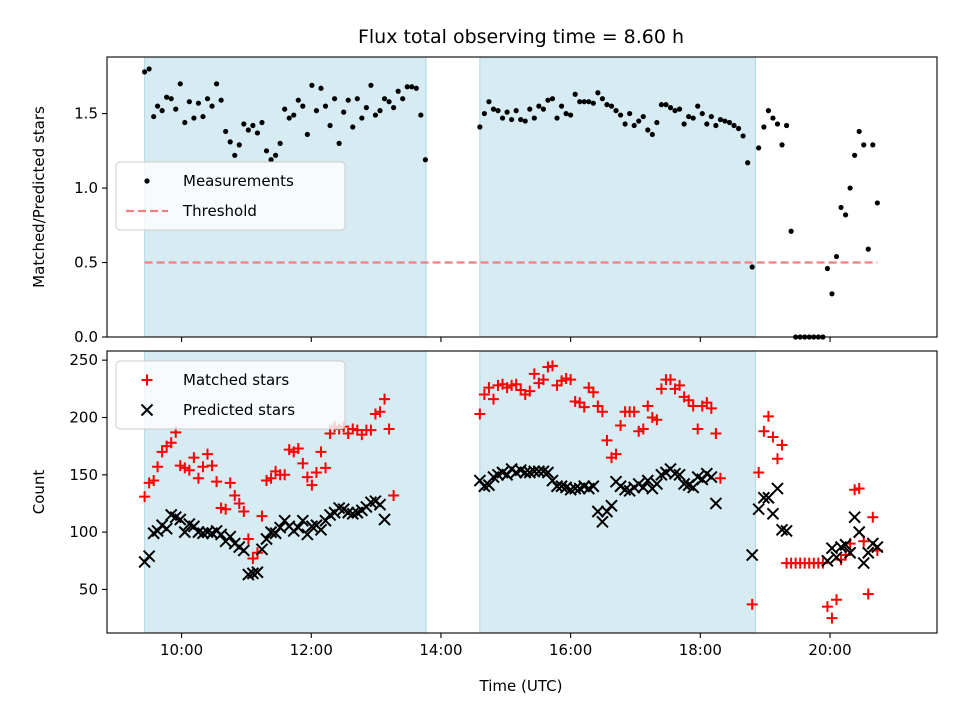  I want to click on x-tick-label-1: 12:00, so click(311, 650).